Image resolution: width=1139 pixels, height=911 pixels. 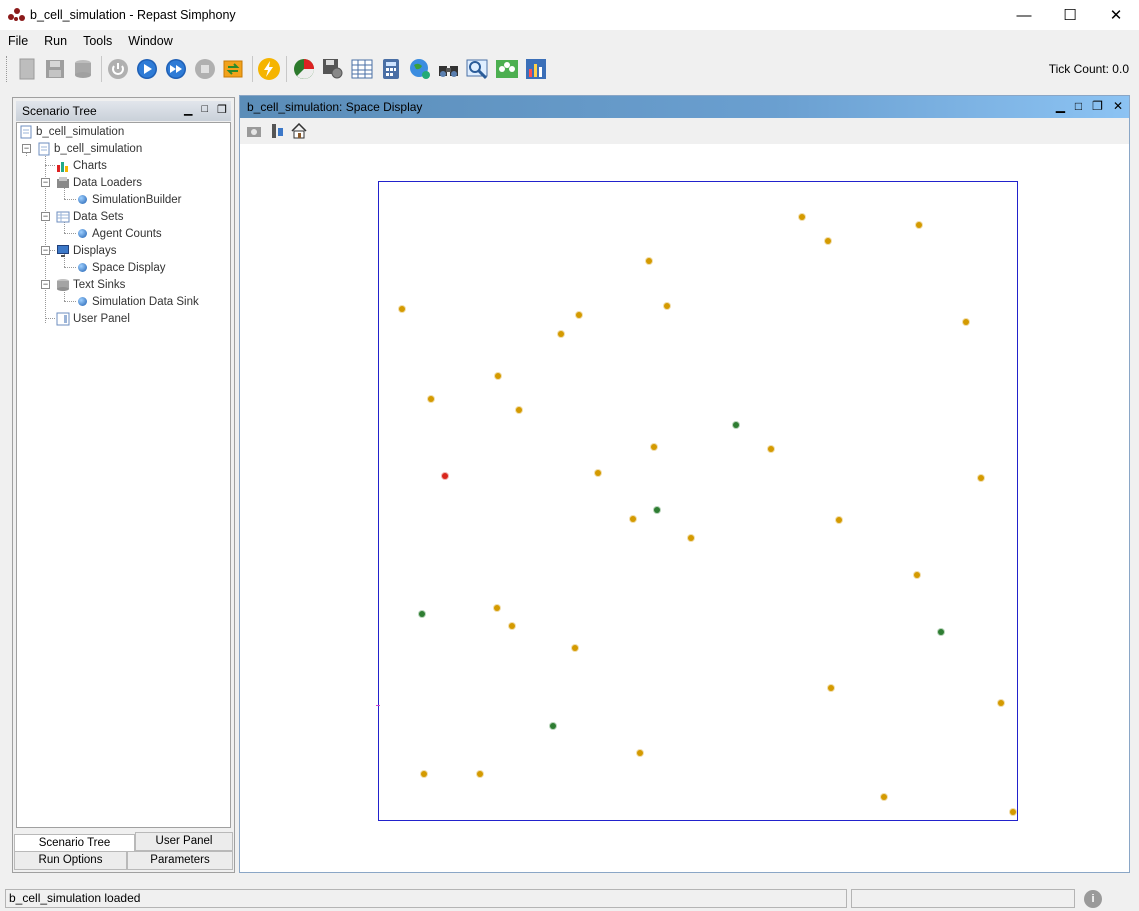 What do you see at coordinates (1097, 106) in the screenshot?
I see `display-float-icon: ❐` at bounding box center [1097, 106].